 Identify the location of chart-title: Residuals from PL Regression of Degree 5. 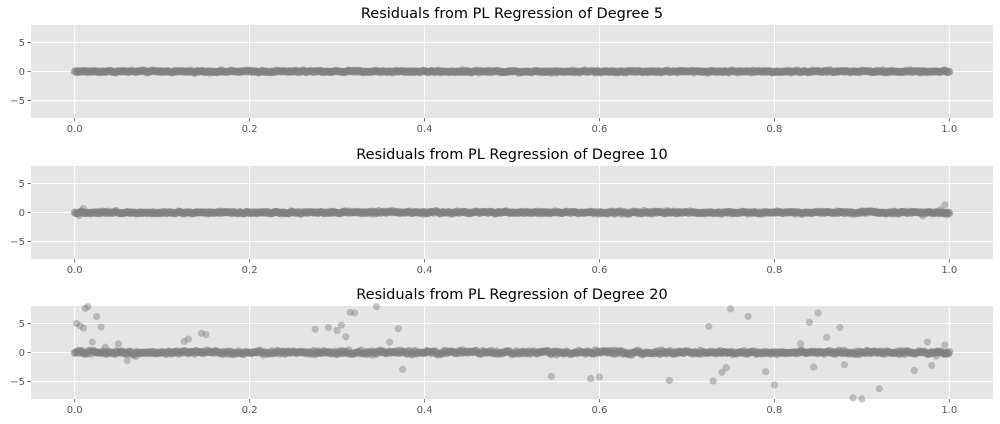
(512, 14).